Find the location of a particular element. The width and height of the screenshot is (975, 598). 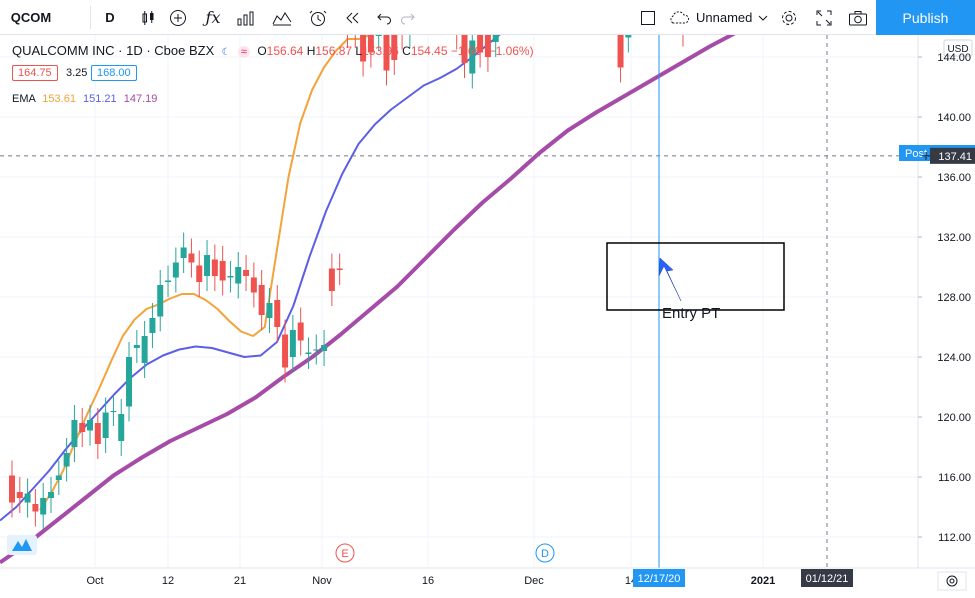

low-label: L is located at coordinates (359, 51).